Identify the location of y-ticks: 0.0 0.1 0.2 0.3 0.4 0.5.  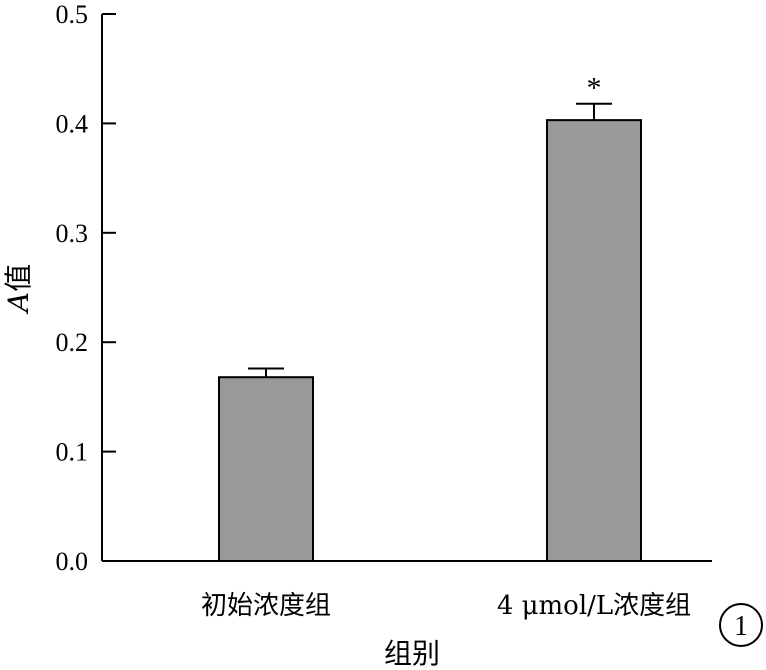
(86, 288).